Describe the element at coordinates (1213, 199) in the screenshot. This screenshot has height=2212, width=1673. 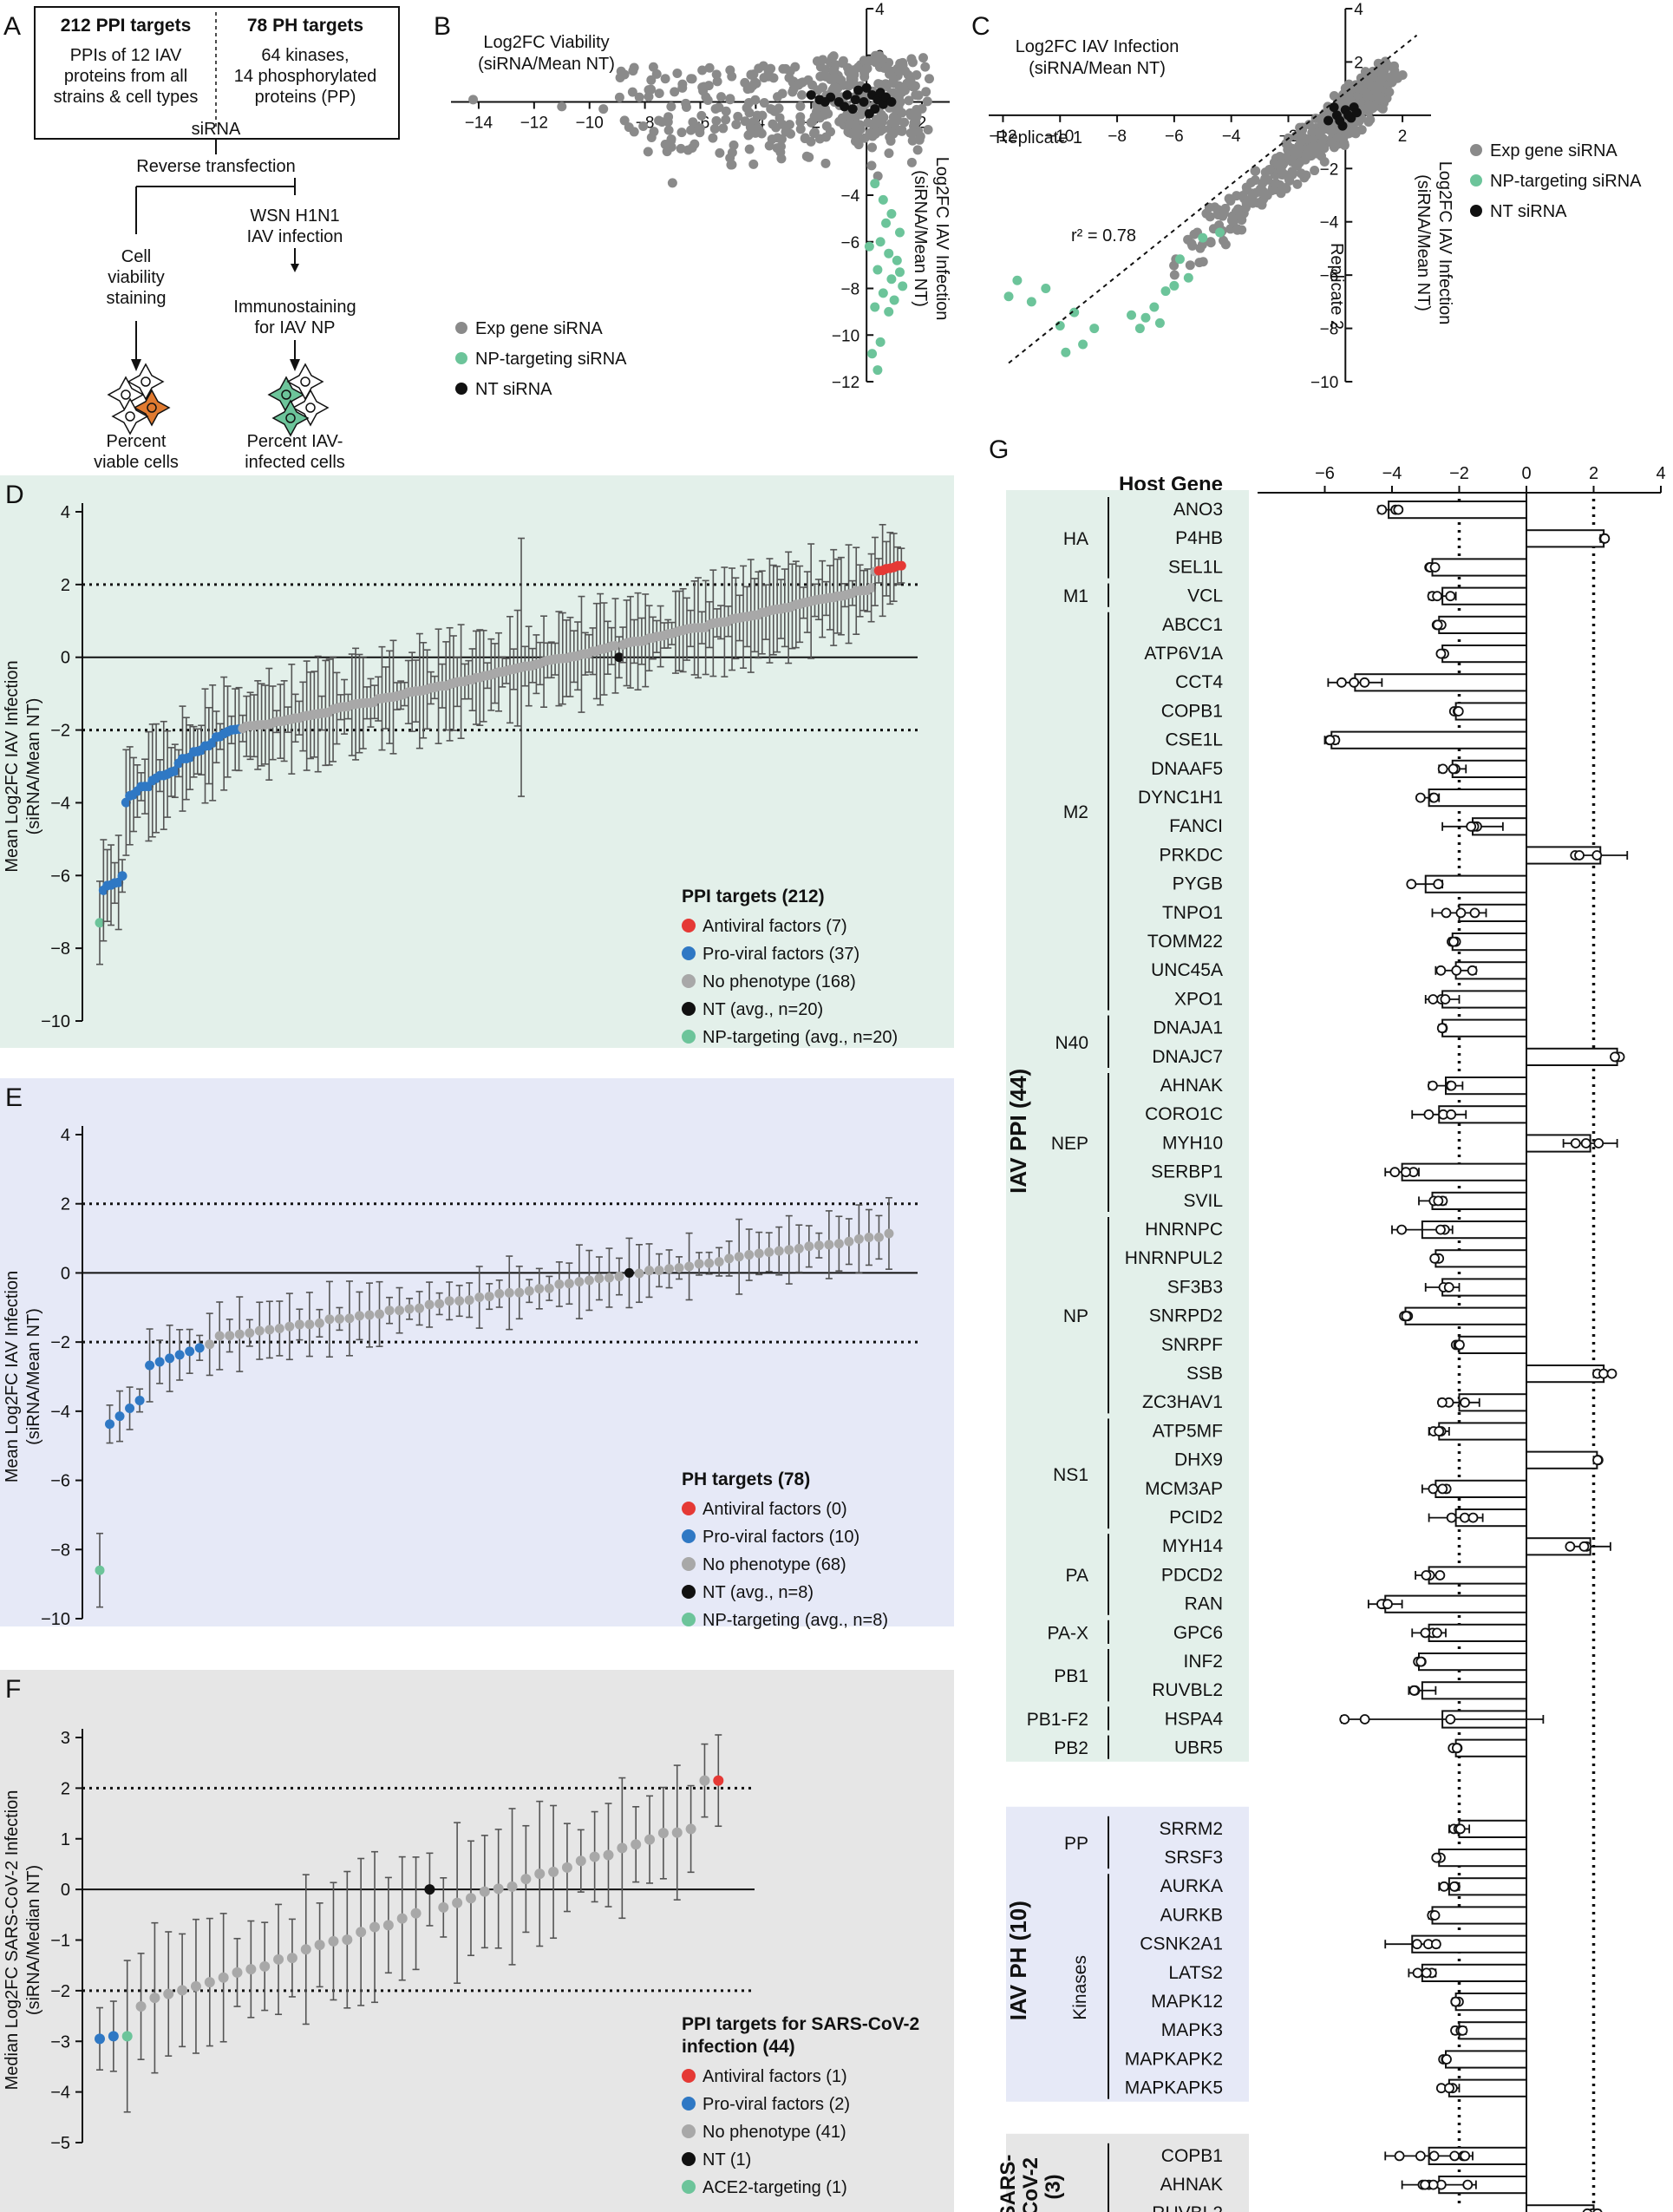
I see `regression-line` at that location.